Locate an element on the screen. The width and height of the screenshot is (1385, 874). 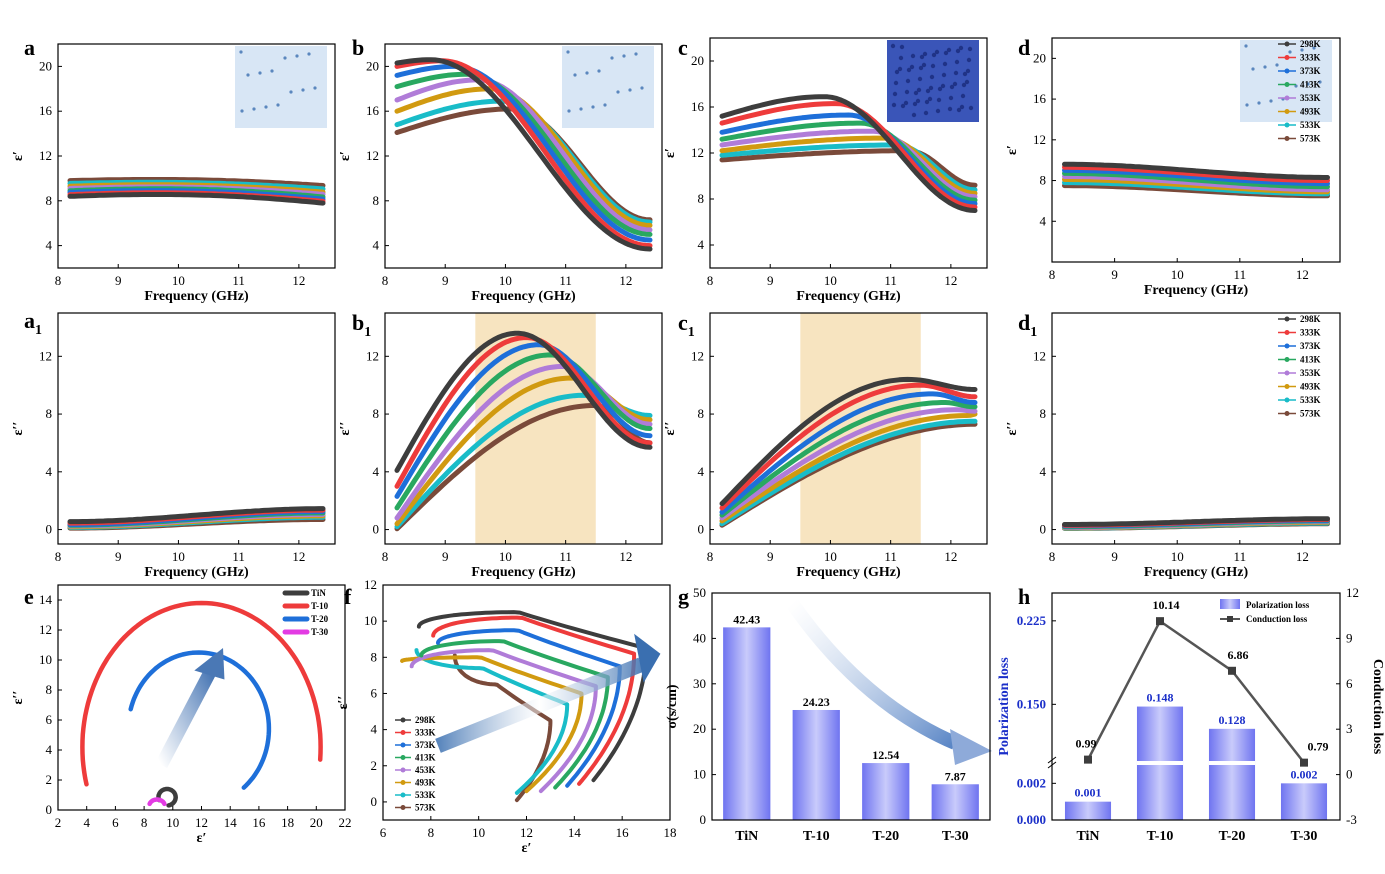
c1-xtick-label: 8 is located at coordinates (710, 556).